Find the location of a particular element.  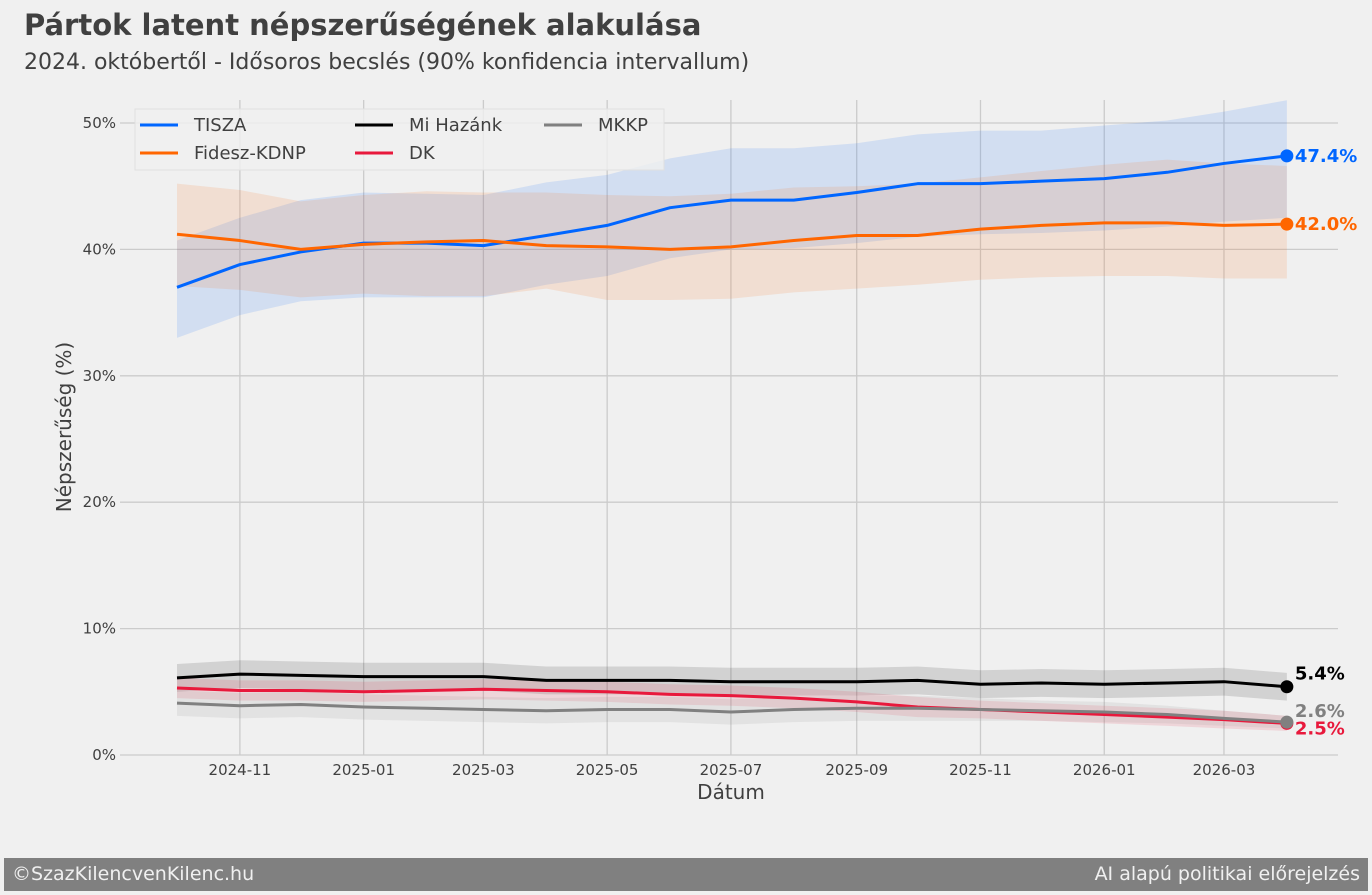

legend: TISZA Fidesz-KDNP Mi Hazánk DK MKKP is located at coordinates (399, 139).